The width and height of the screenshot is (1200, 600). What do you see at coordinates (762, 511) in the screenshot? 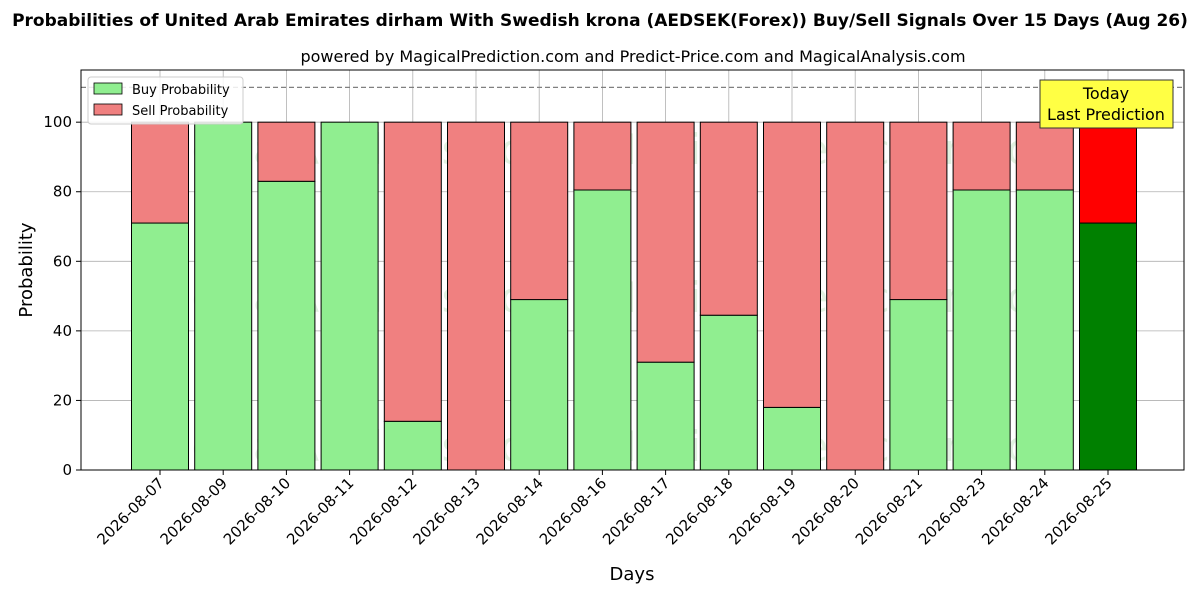
I see `x-tick-label: 2026-08-19` at bounding box center [762, 511].